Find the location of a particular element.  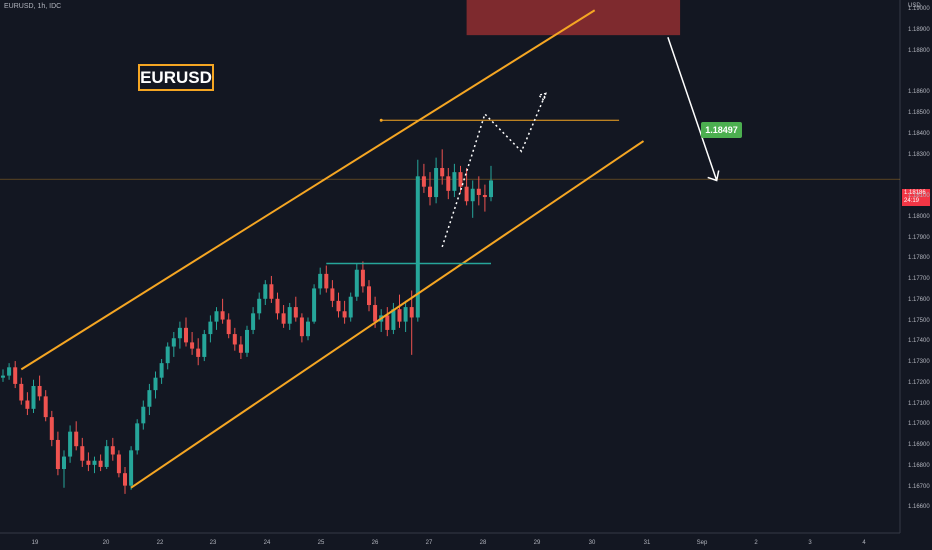

x-tick-label: 19 is located at coordinates (35, 543).